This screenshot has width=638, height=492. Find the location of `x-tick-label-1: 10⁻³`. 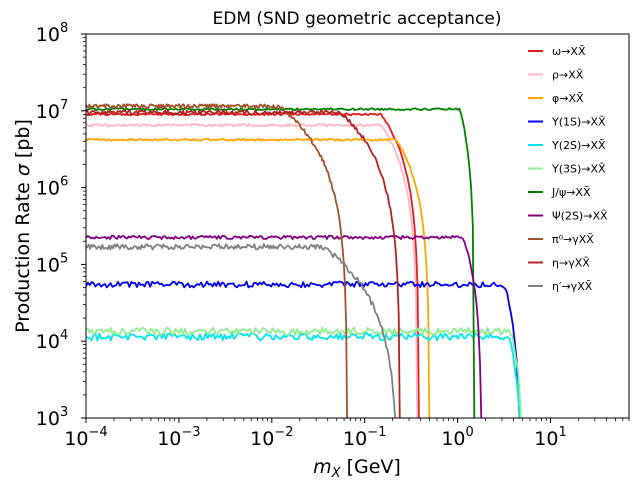

x-tick-label-1: 10⁻³ is located at coordinates (178, 437).